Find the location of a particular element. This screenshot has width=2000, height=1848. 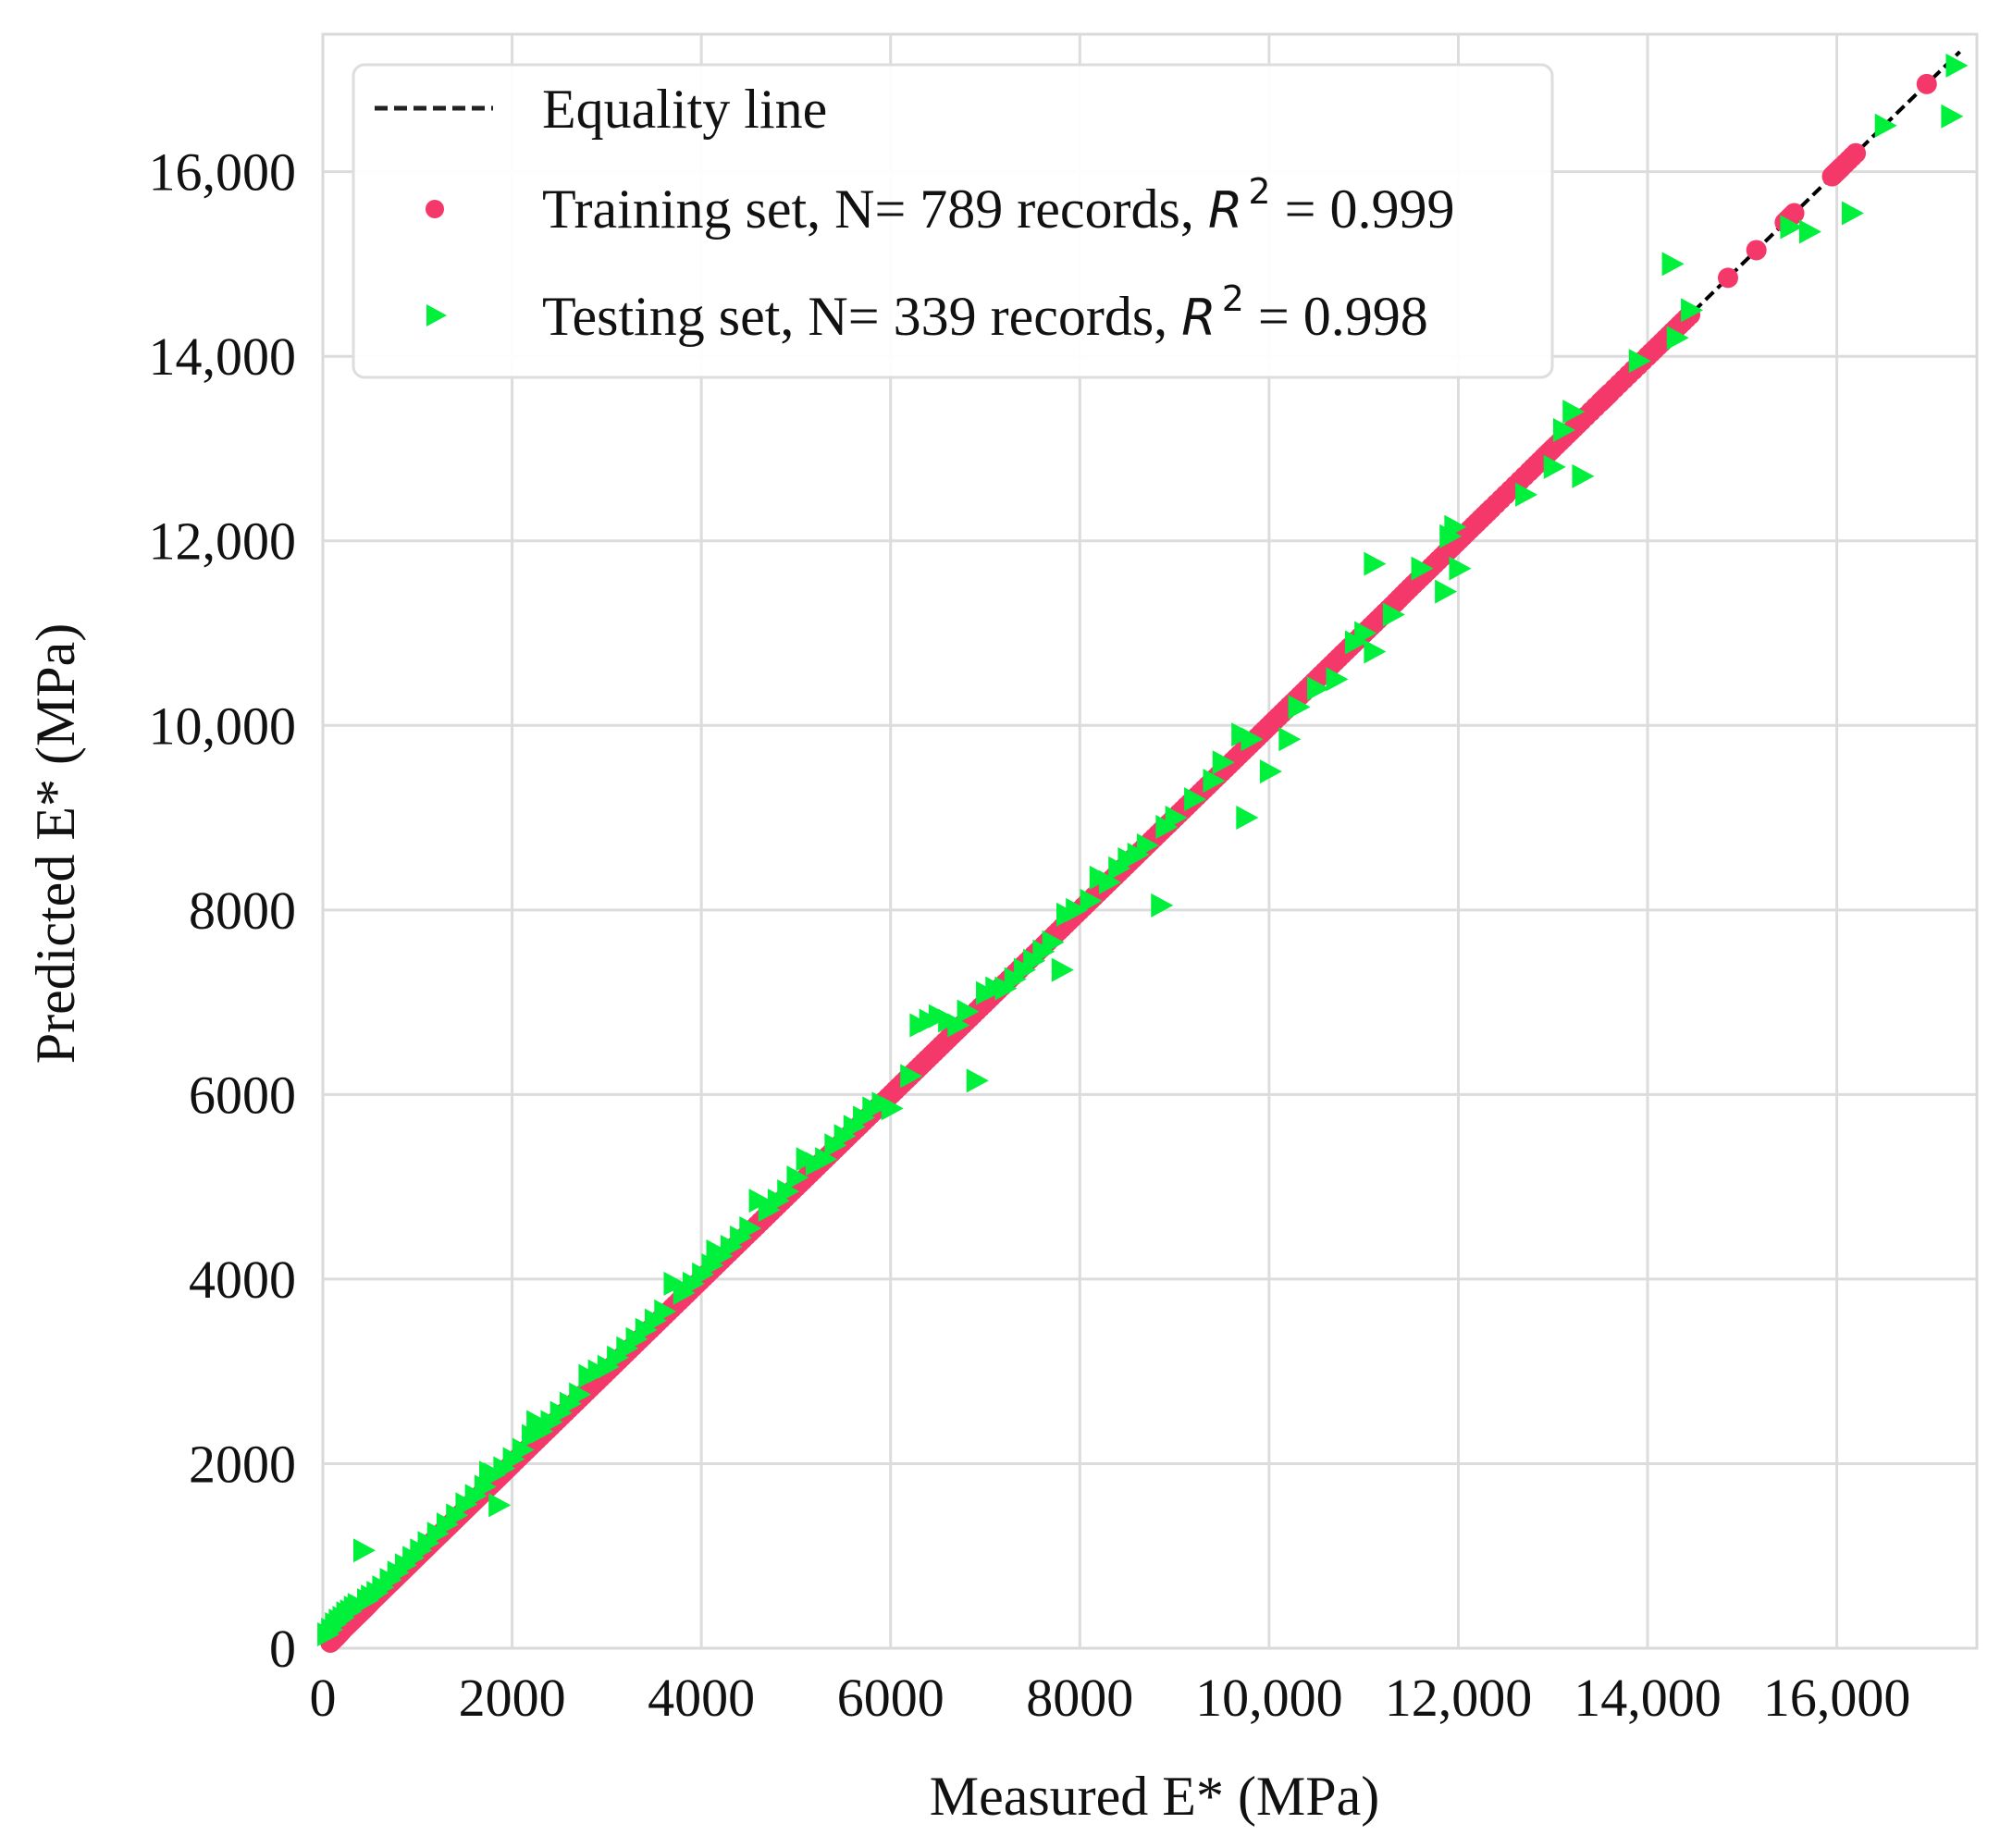

legend-training-prefix: Training set, N= 789 records, is located at coordinates (875, 210).